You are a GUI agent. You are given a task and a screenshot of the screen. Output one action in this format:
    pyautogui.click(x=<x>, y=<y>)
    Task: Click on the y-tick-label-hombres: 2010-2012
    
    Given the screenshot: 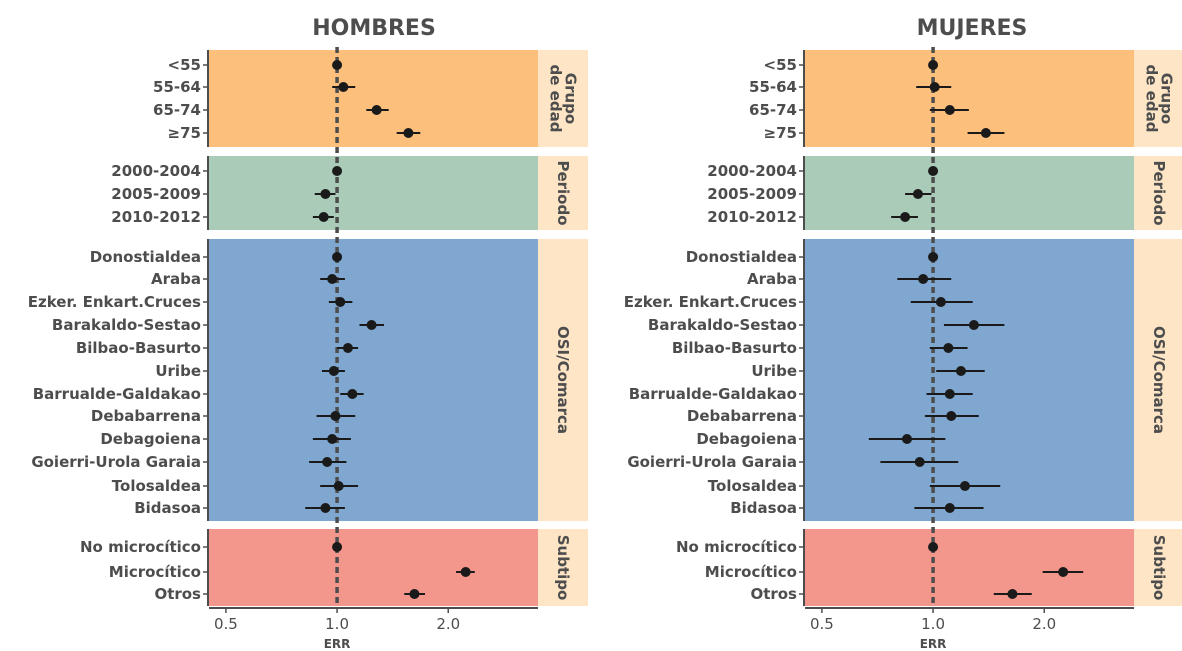 What is the action you would take?
    pyautogui.click(x=156, y=217)
    